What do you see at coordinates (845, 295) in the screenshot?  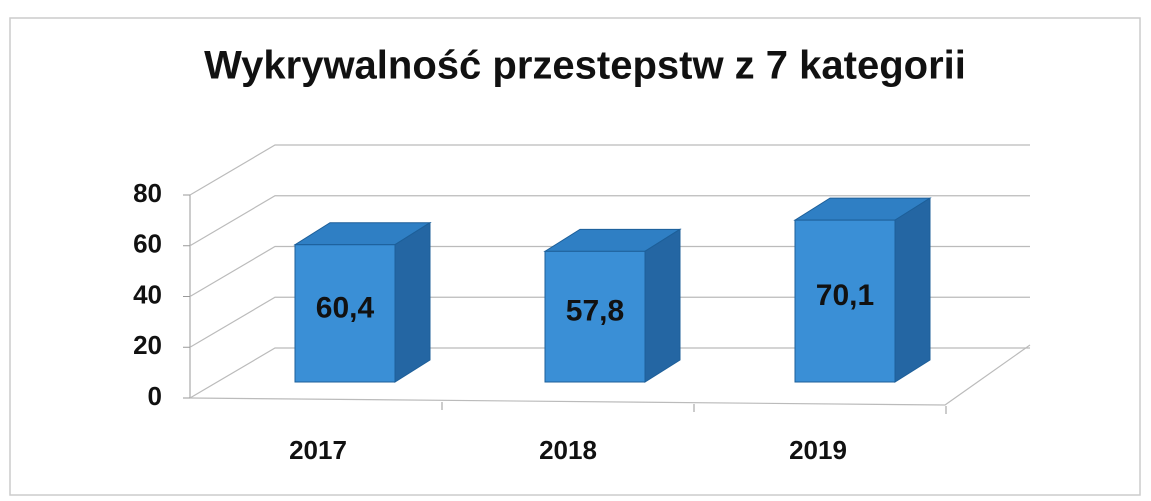 I see `value-label: 70,1` at bounding box center [845, 295].